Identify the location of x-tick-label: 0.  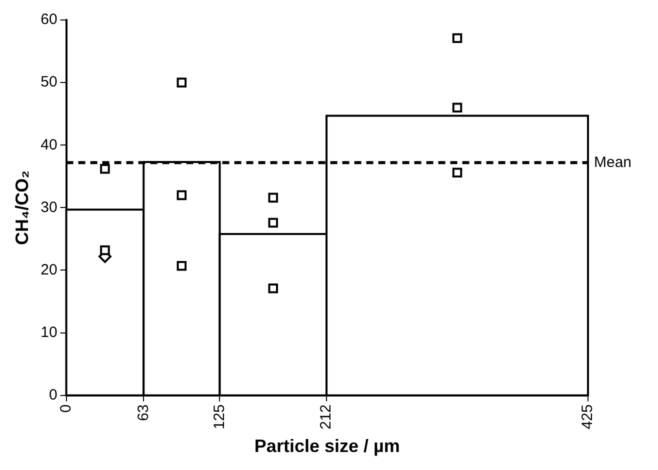
(65, 408).